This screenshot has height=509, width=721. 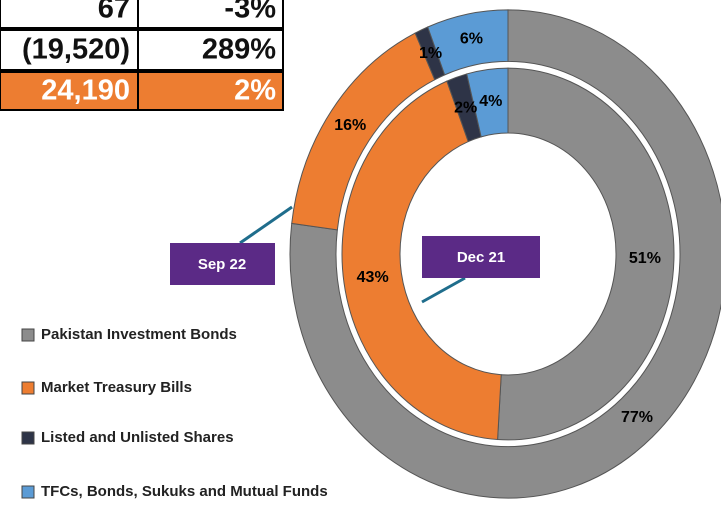 What do you see at coordinates (250, 12) in the screenshot?
I see `table-cell-text: -3%` at bounding box center [250, 12].